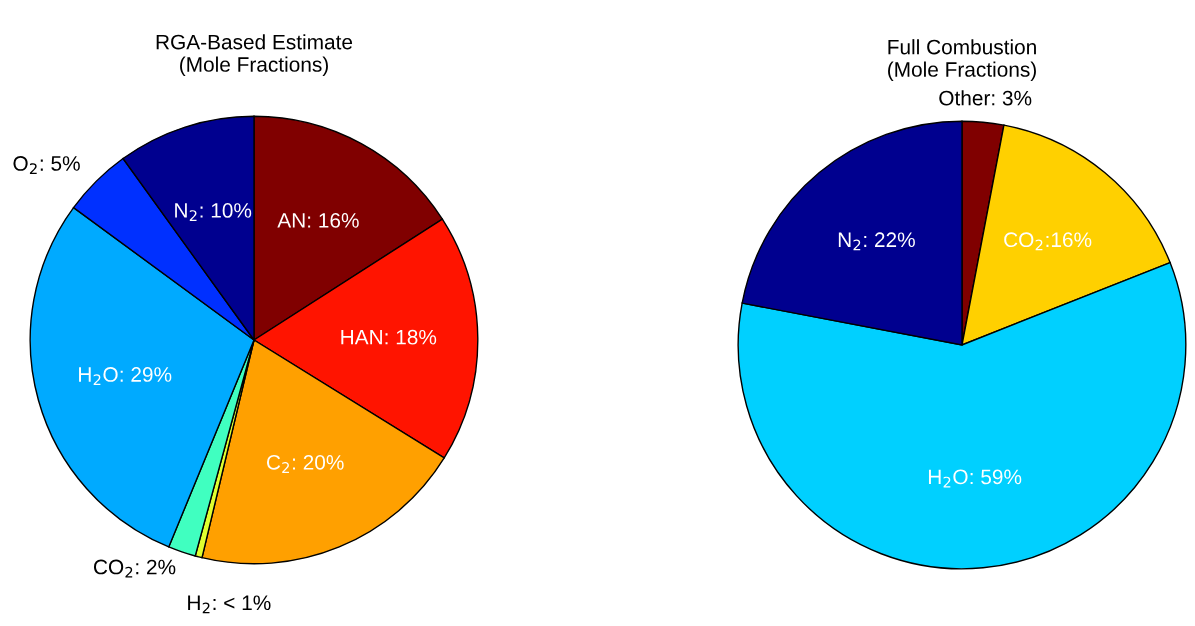 The image size is (1195, 626). I want to click on data-label: : 22%, so click(889, 240).